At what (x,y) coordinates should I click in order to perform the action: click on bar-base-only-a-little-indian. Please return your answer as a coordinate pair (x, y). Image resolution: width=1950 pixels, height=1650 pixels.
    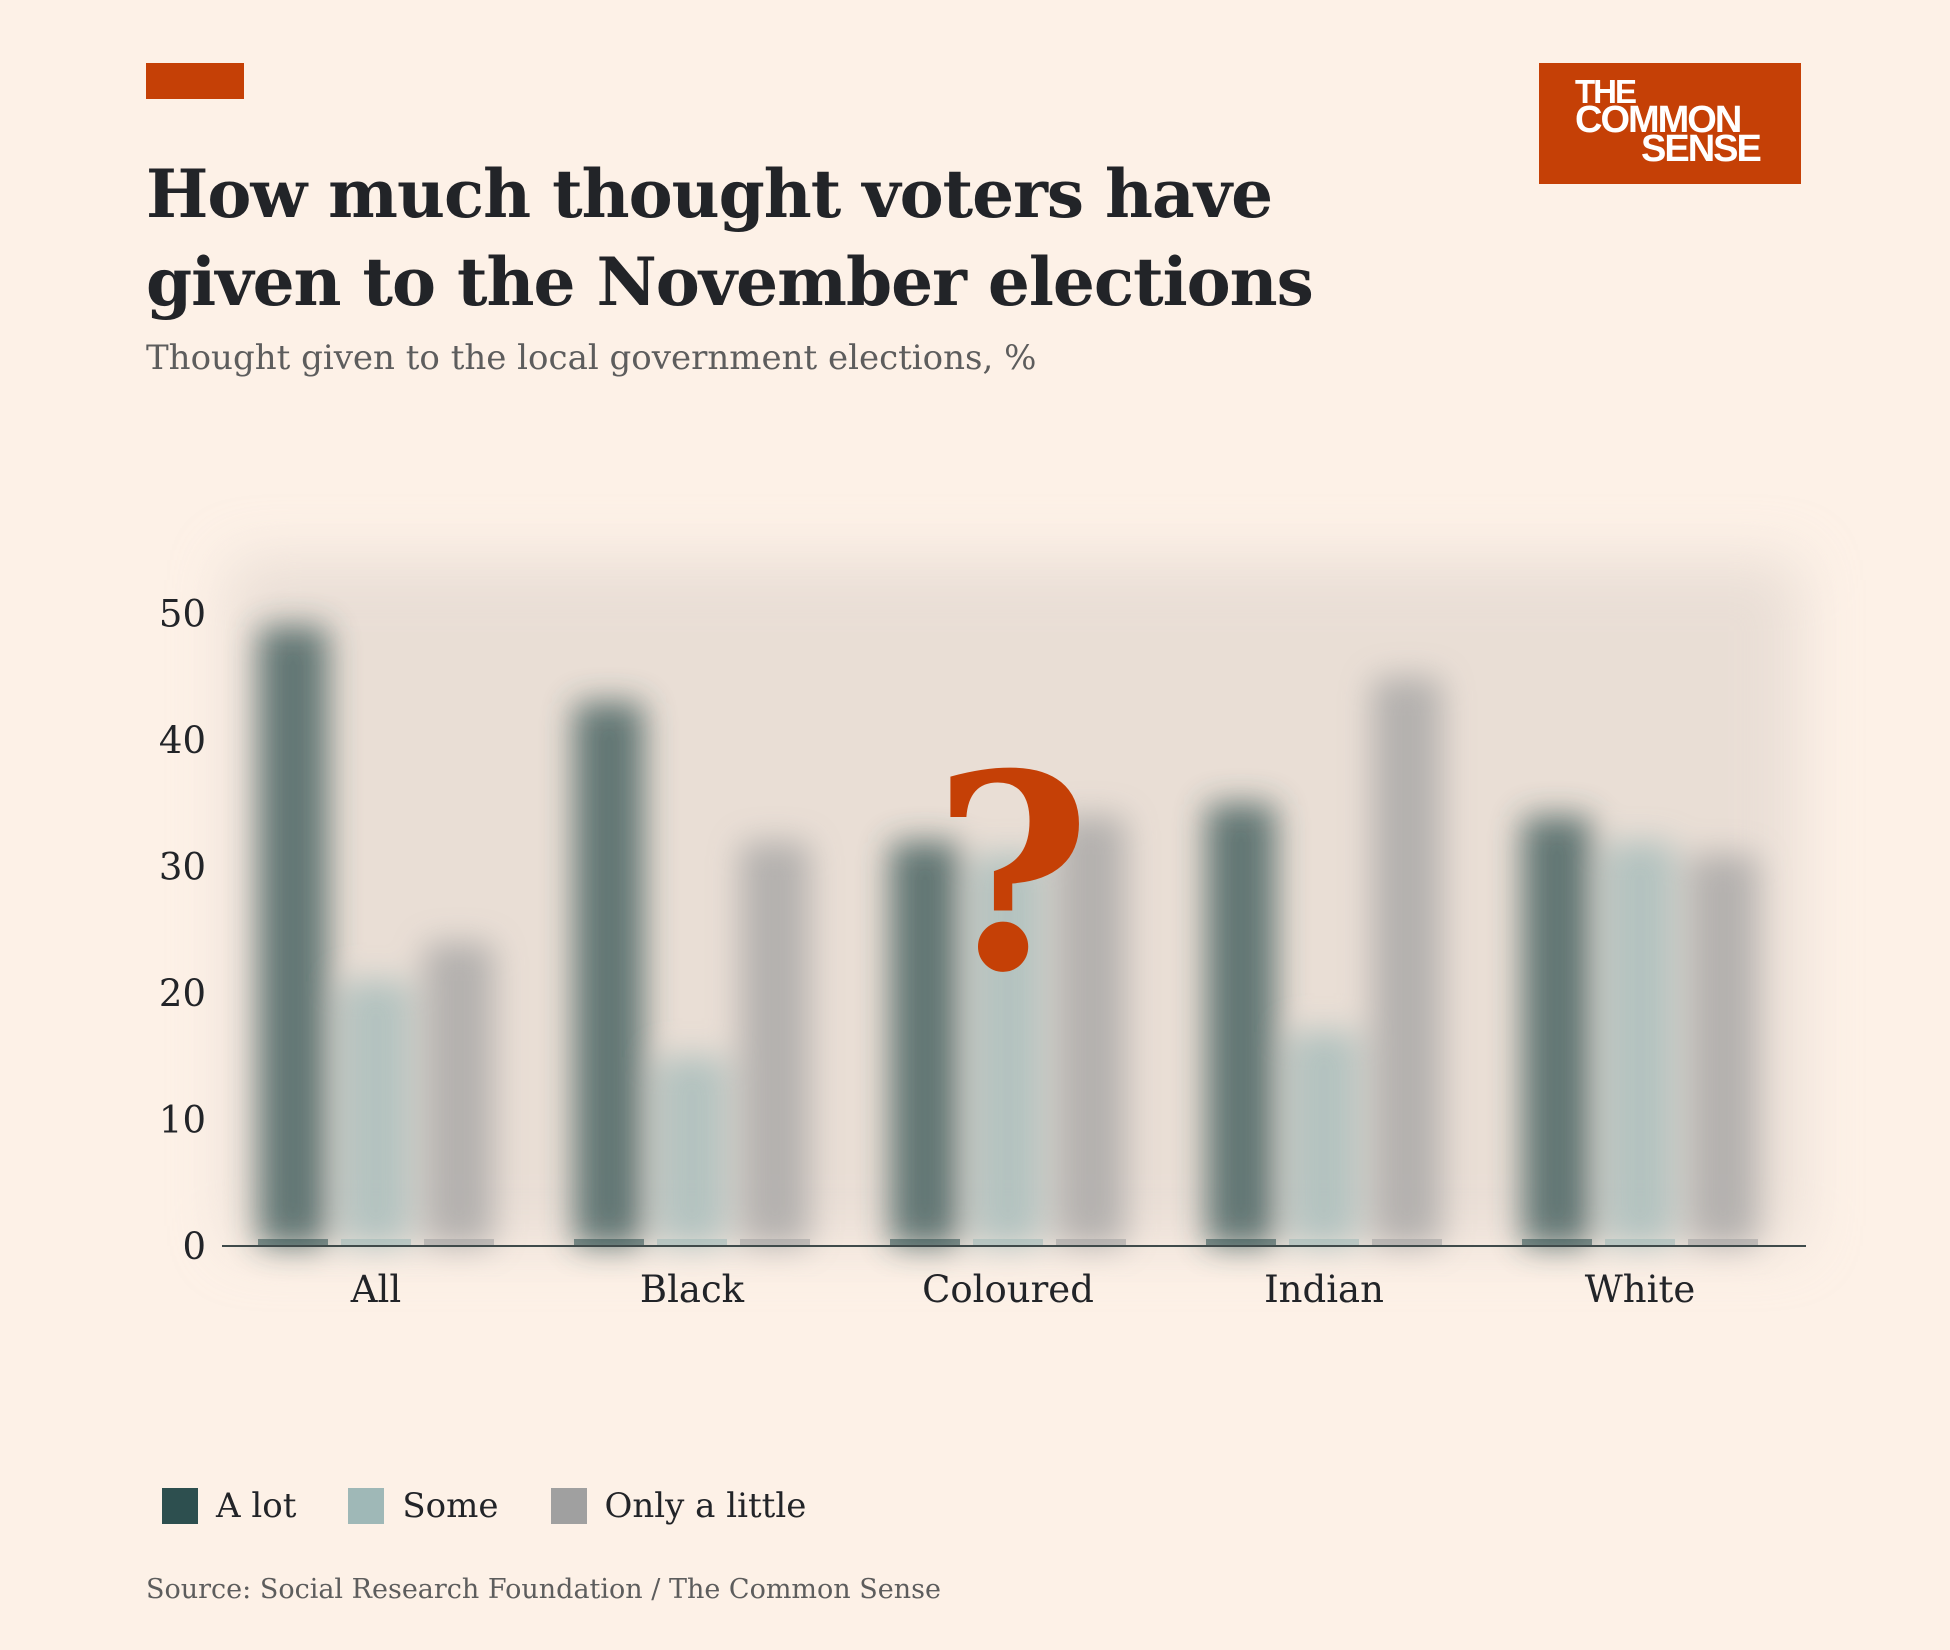
    Looking at the image, I should click on (1407, 1242).